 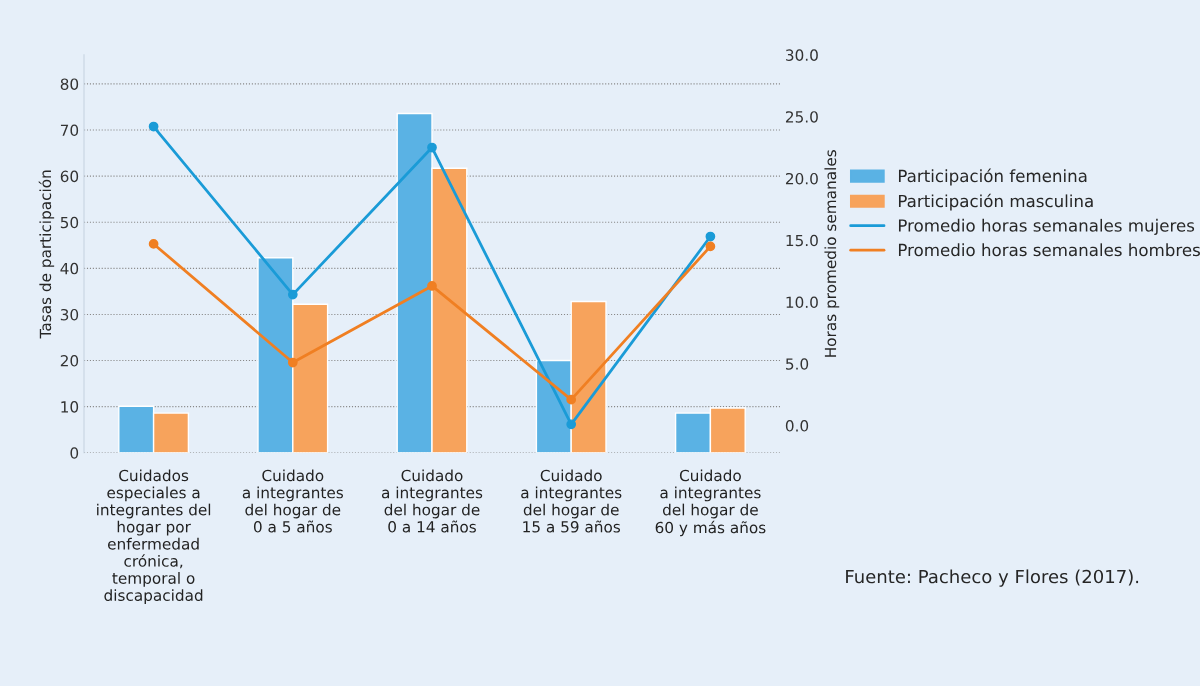 I want to click on x-tick-label: Cuidado a integrantes del hogar de 15 a 59 años, so click(x=571, y=501).